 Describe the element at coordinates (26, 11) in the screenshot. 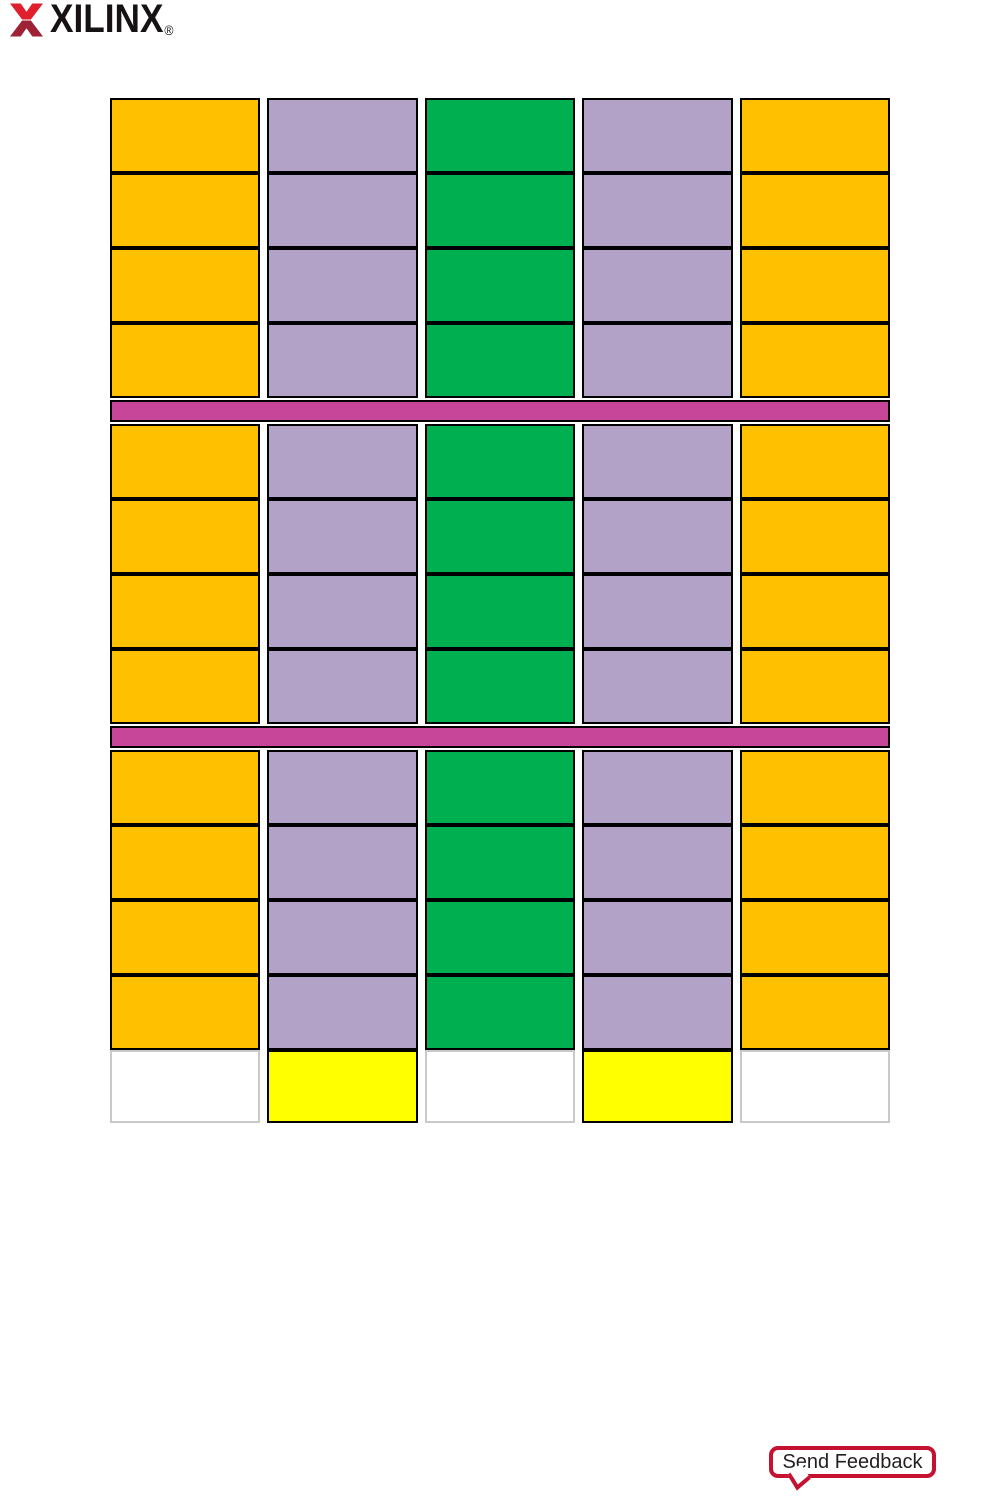

I see `x-icon-top-ribbon` at that location.